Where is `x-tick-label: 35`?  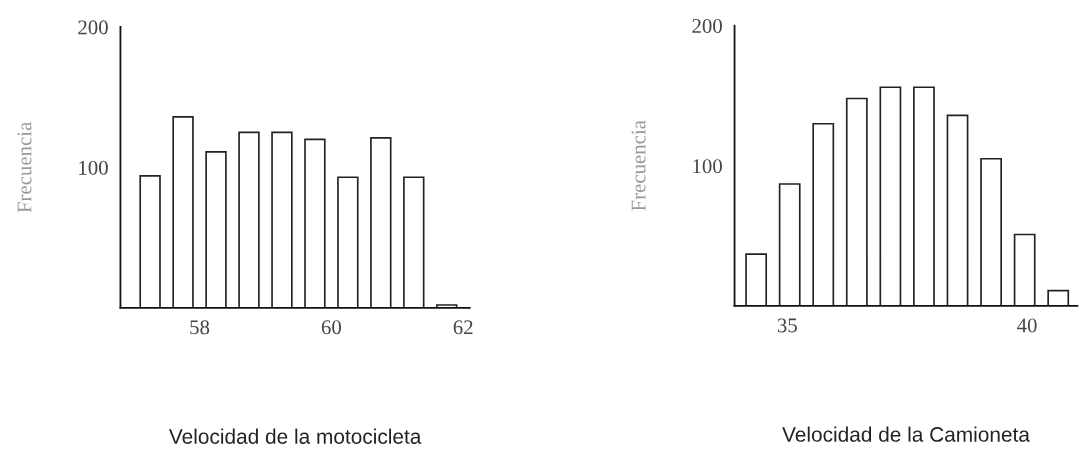 x-tick-label: 35 is located at coordinates (787, 325).